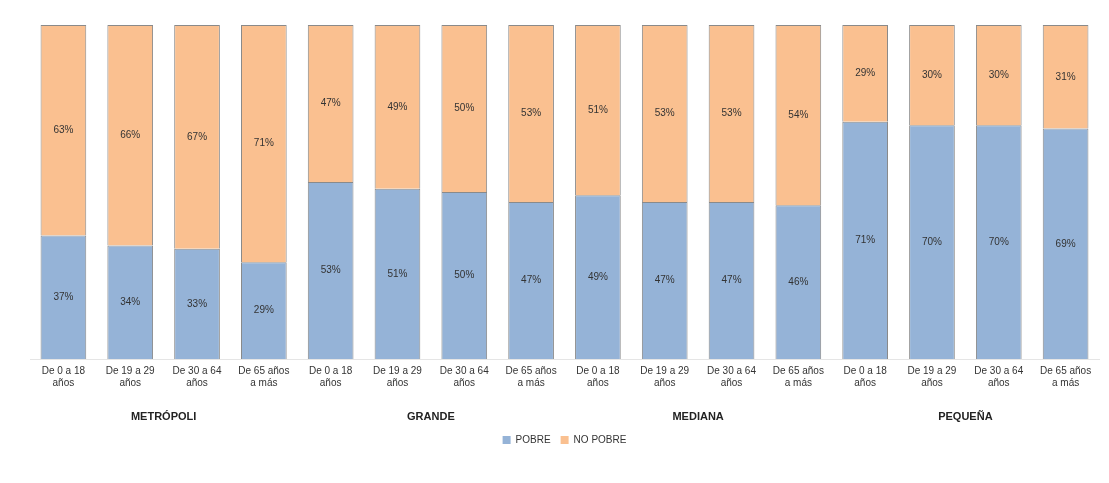 The image size is (1109, 483). What do you see at coordinates (798, 281) in the screenshot?
I see `data-label: 46%` at bounding box center [798, 281].